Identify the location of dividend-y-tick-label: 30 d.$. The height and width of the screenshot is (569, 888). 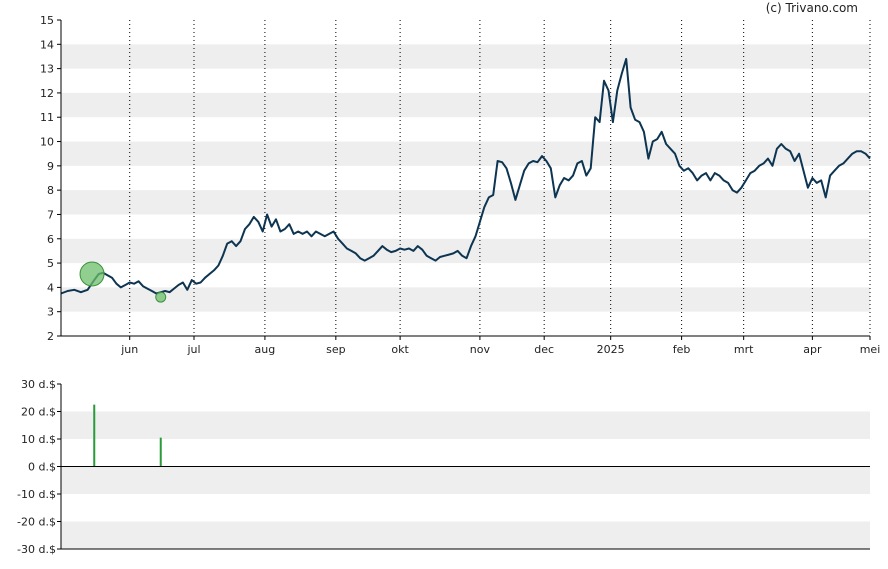
(38, 384).